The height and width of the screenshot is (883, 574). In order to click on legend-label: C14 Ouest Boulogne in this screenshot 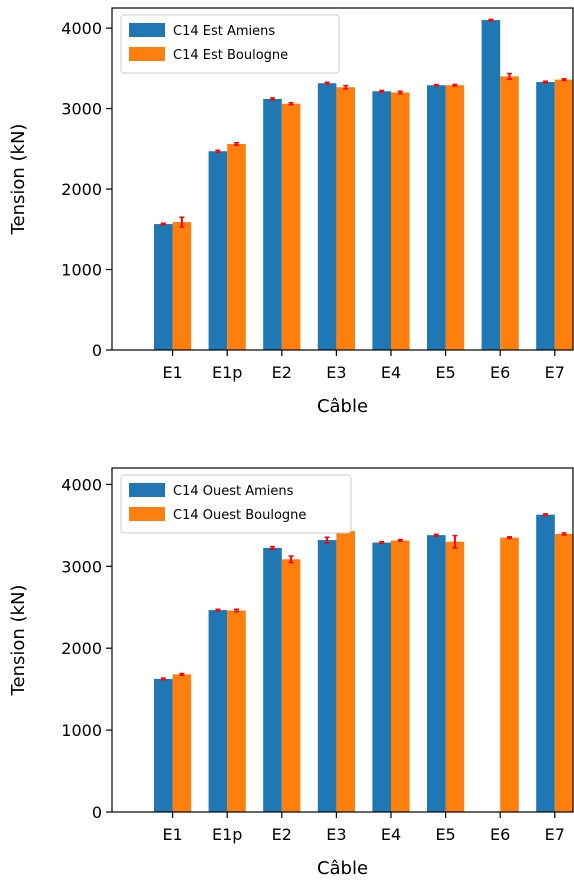, I will do `click(239, 515)`.